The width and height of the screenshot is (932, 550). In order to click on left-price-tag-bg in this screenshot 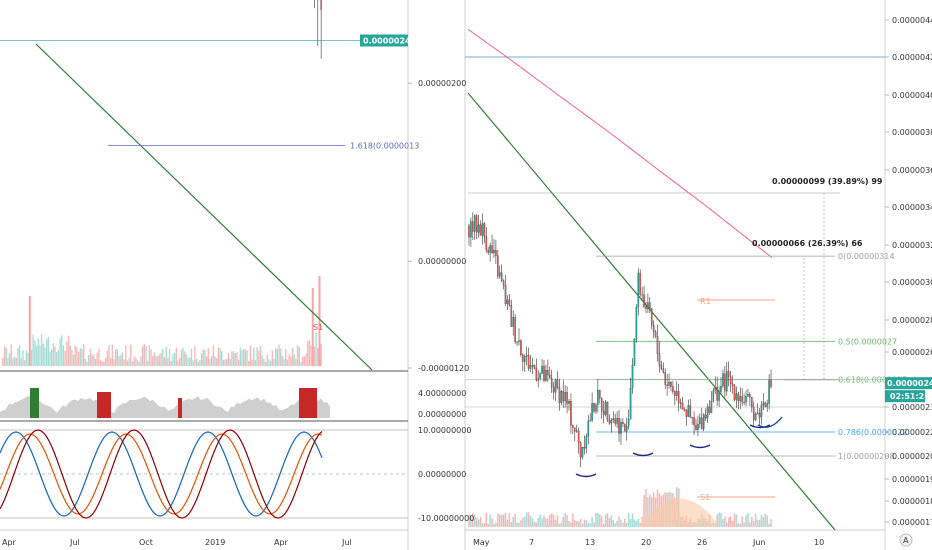, I will do `click(384, 40)`.